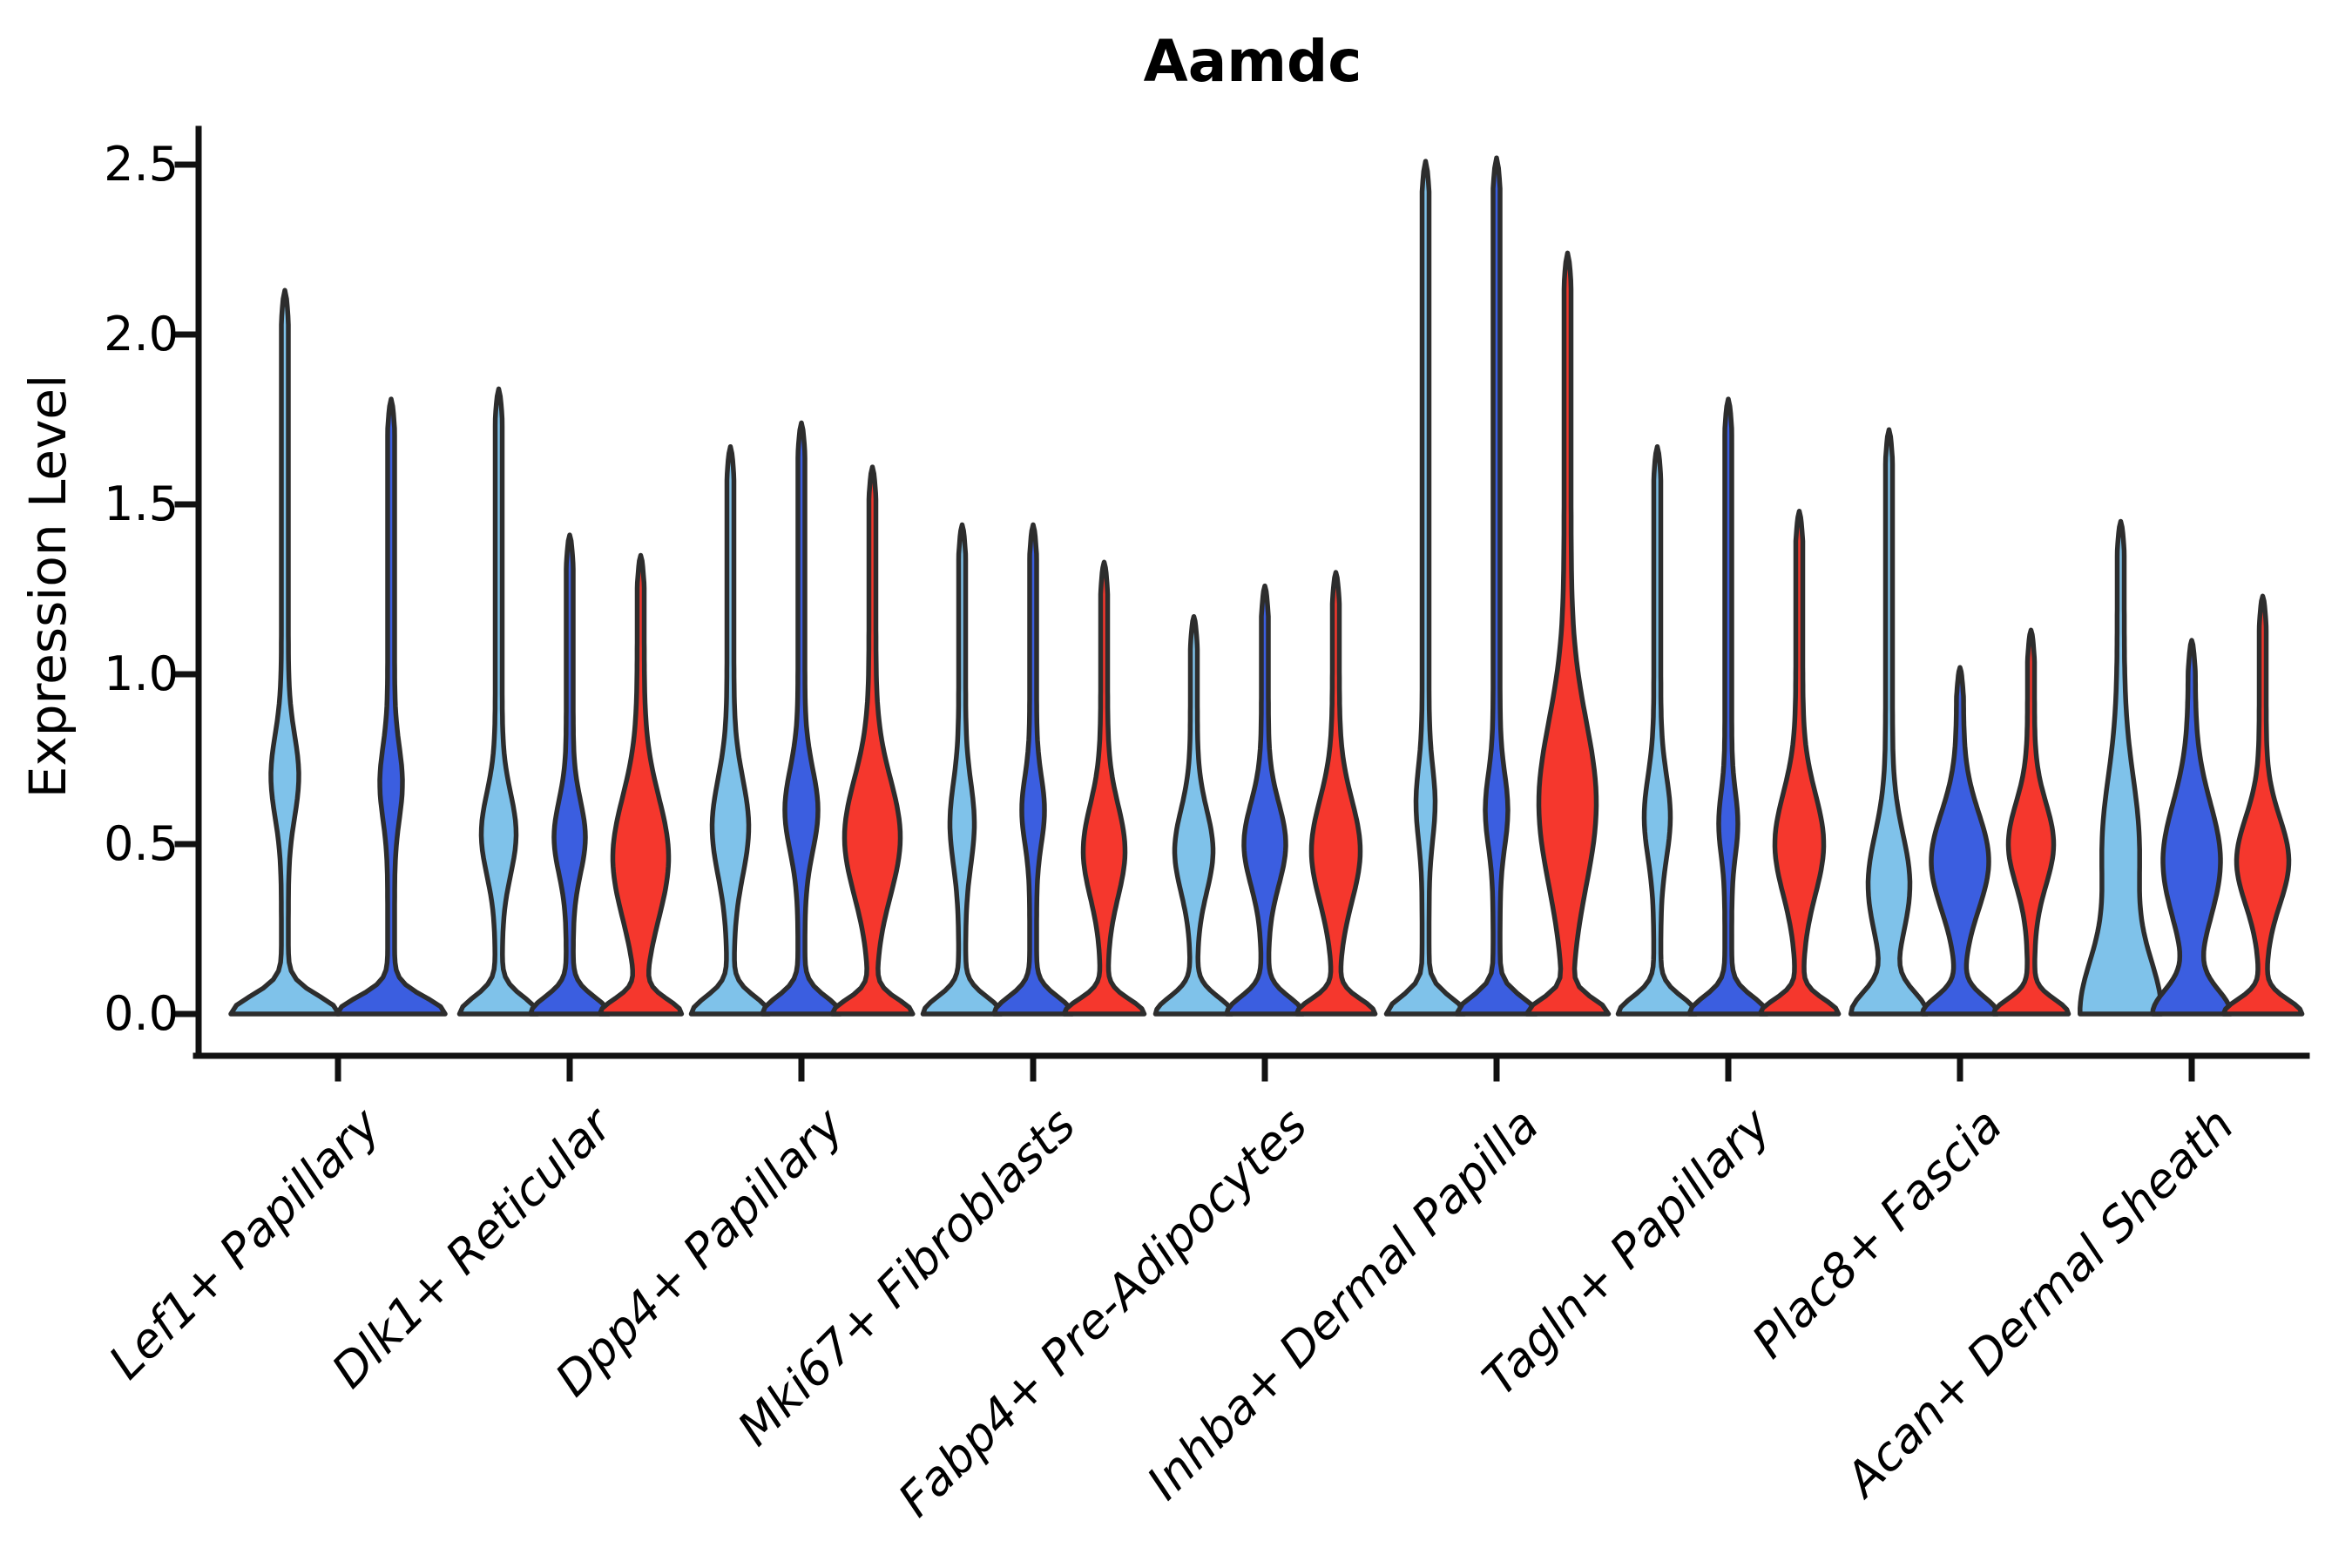 The width and height of the screenshot is (2352, 1568). I want to click on violin-acan-dermal-sheath-red, so click(2262, 805).